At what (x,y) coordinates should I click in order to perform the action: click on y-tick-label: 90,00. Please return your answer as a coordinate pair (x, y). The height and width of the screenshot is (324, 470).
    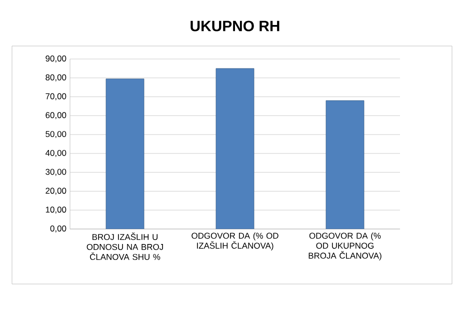
    Looking at the image, I should click on (56, 59).